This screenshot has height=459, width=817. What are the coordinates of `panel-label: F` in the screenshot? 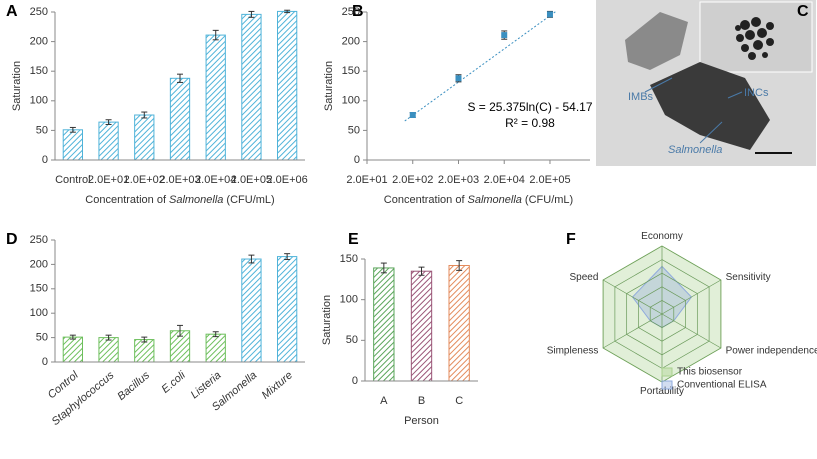 It's located at (571, 239).